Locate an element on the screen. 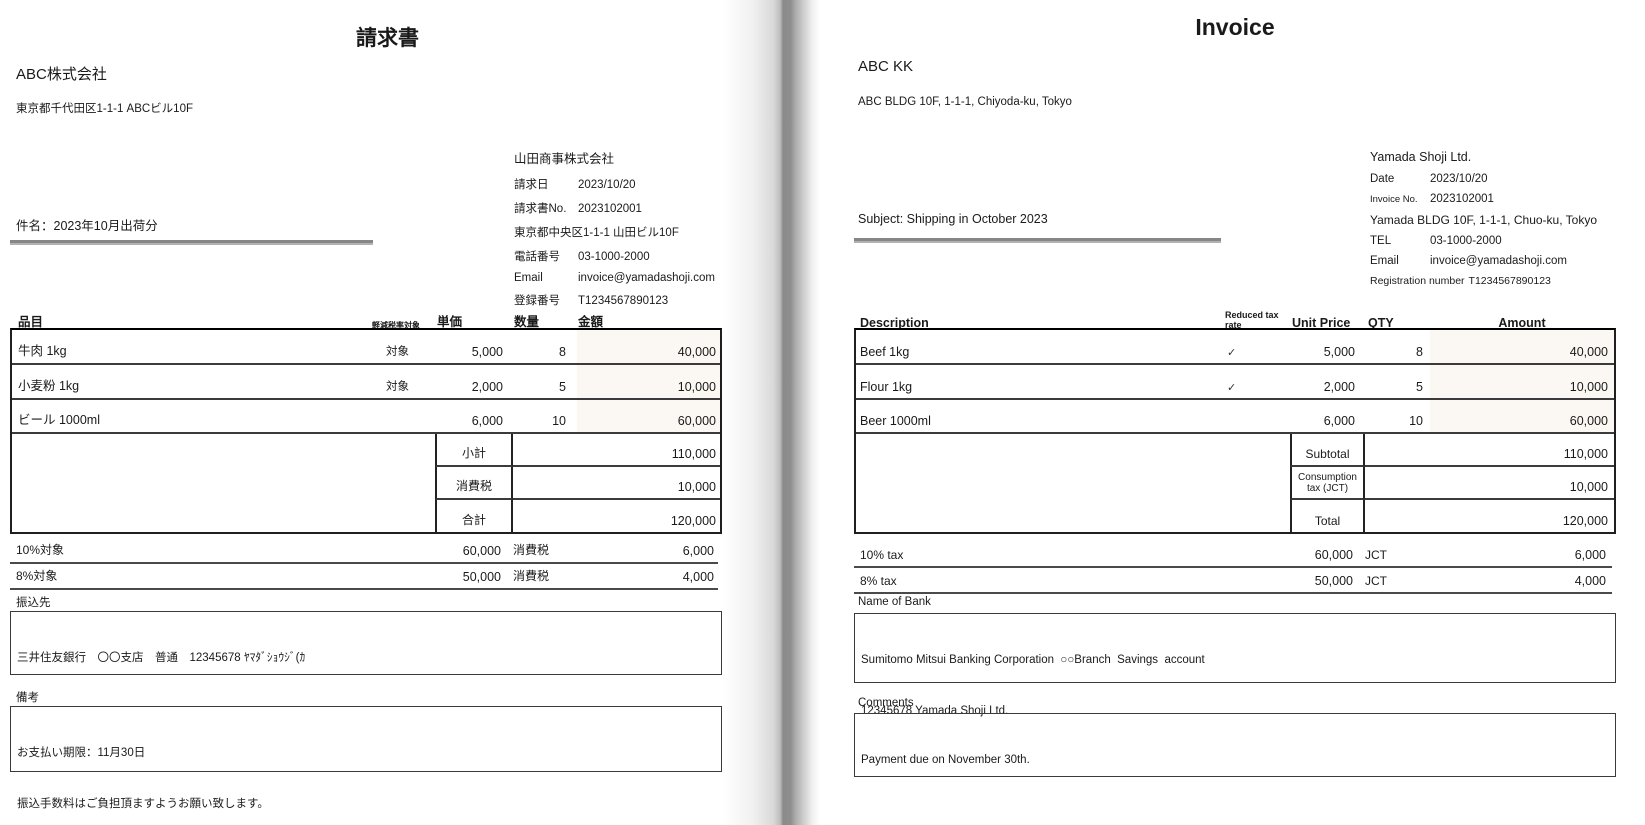 The image size is (1645, 825). page-title-en: Invoice is located at coordinates (1235, 27).